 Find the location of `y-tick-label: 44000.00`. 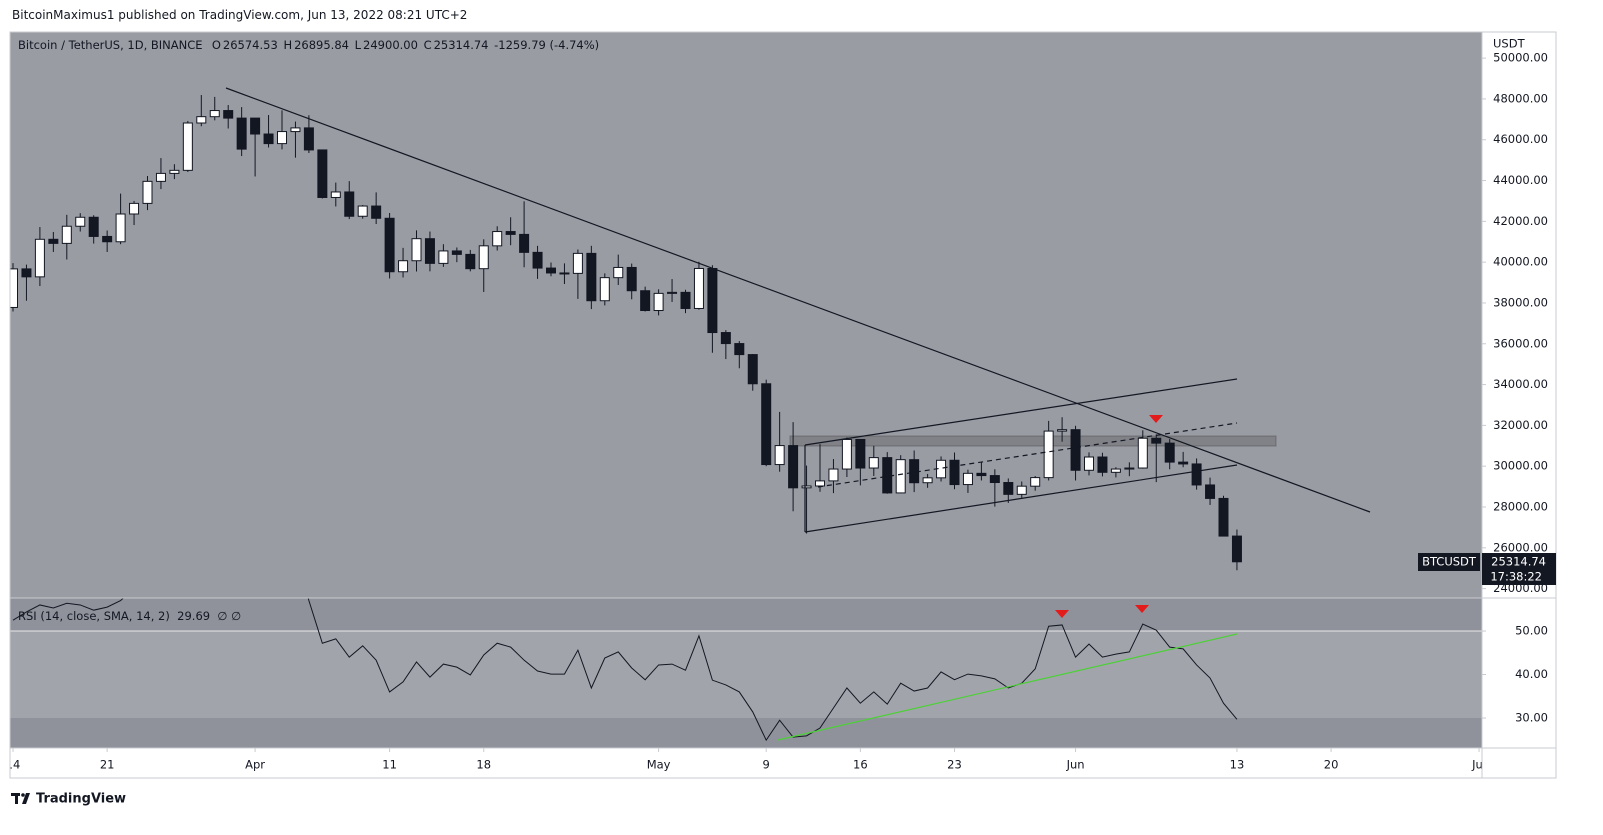

y-tick-label: 44000.00 is located at coordinates (1520, 180).